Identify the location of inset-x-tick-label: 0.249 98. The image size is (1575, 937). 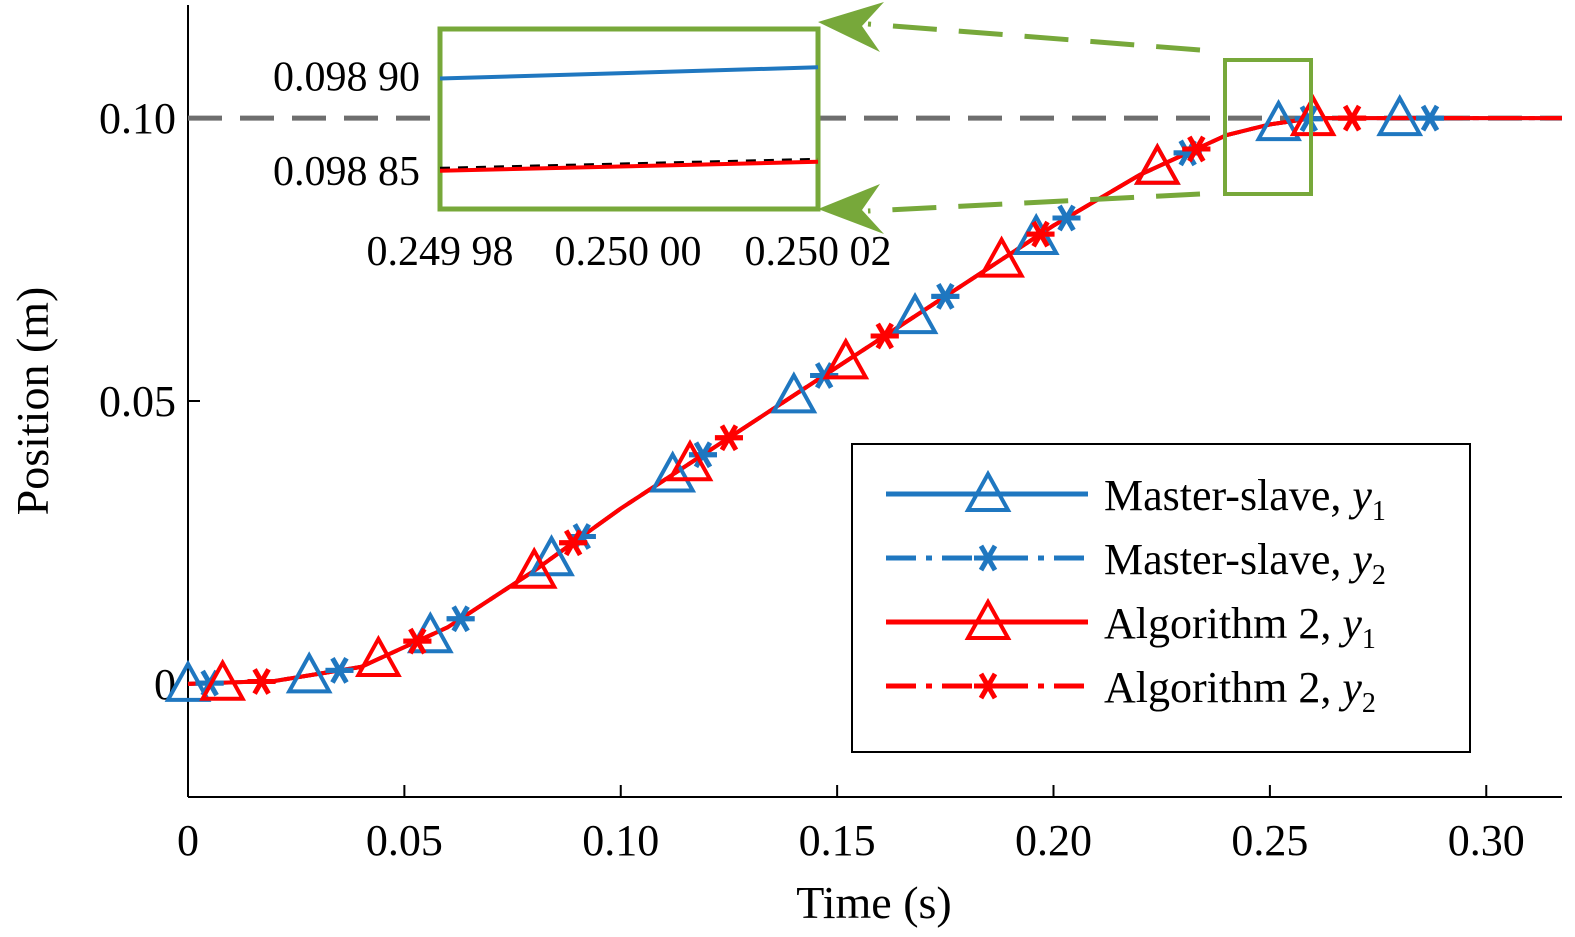
(440, 252).